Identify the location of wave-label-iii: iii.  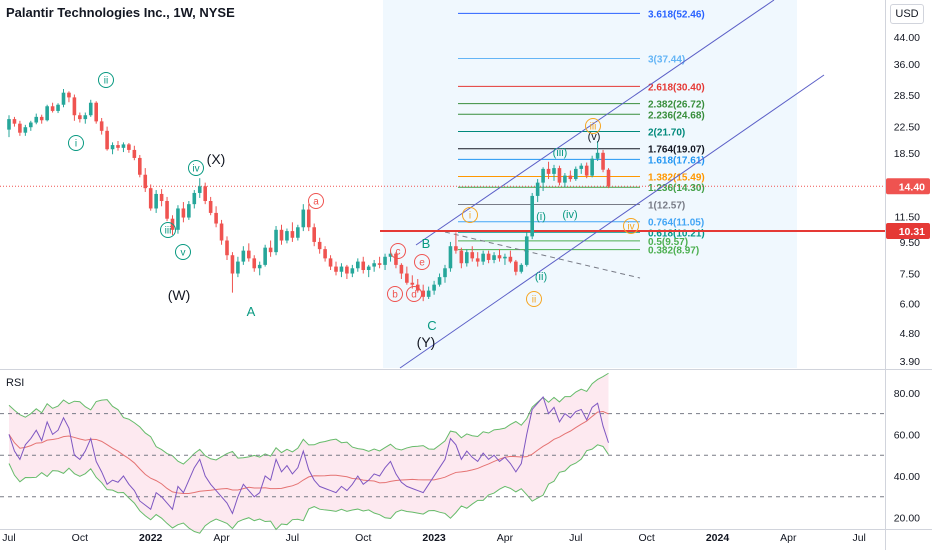
(168, 230).